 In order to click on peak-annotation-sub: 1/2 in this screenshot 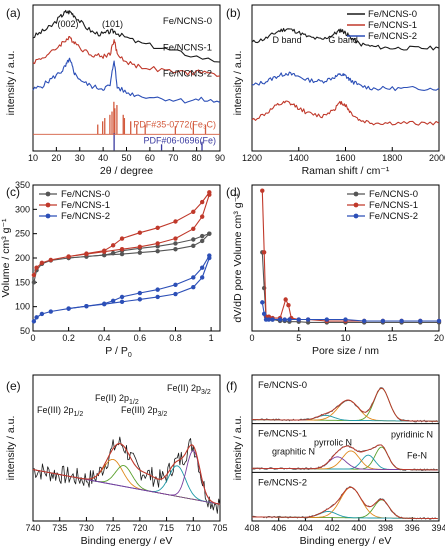, I will do `click(79, 414)`.